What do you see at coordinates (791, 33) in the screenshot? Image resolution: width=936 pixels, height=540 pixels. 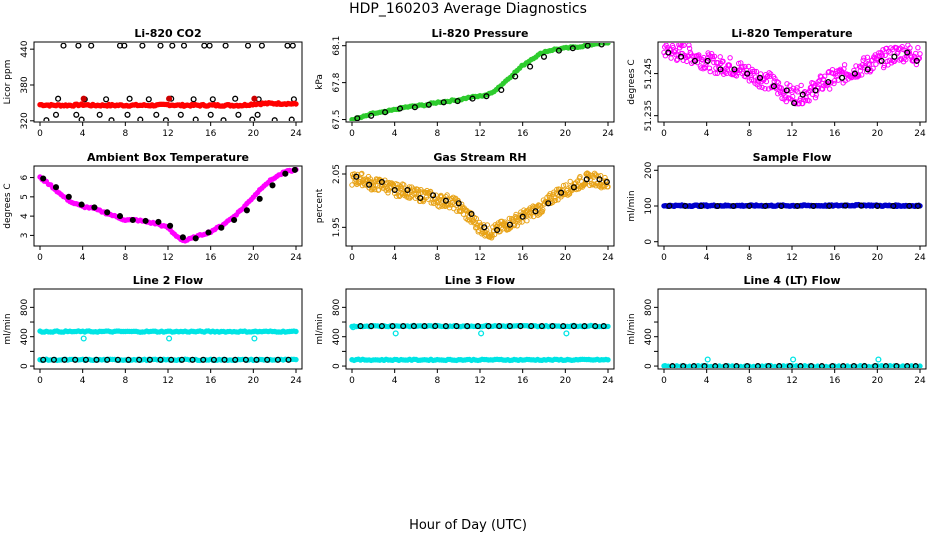 I see `panel-title: Li-820 Temperature` at bounding box center [791, 33].